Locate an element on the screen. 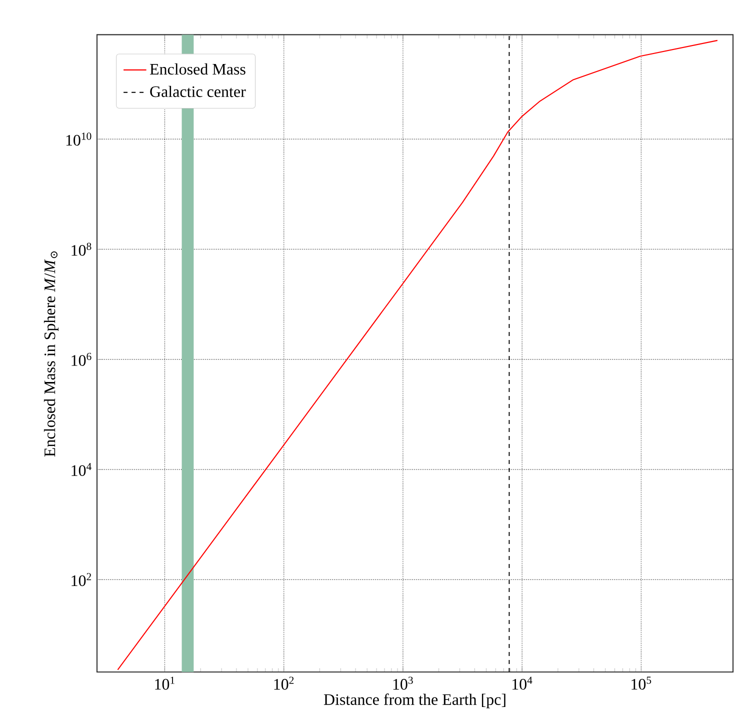  x-axis-title: Distance from the Earth [pc] is located at coordinates (415, 701).